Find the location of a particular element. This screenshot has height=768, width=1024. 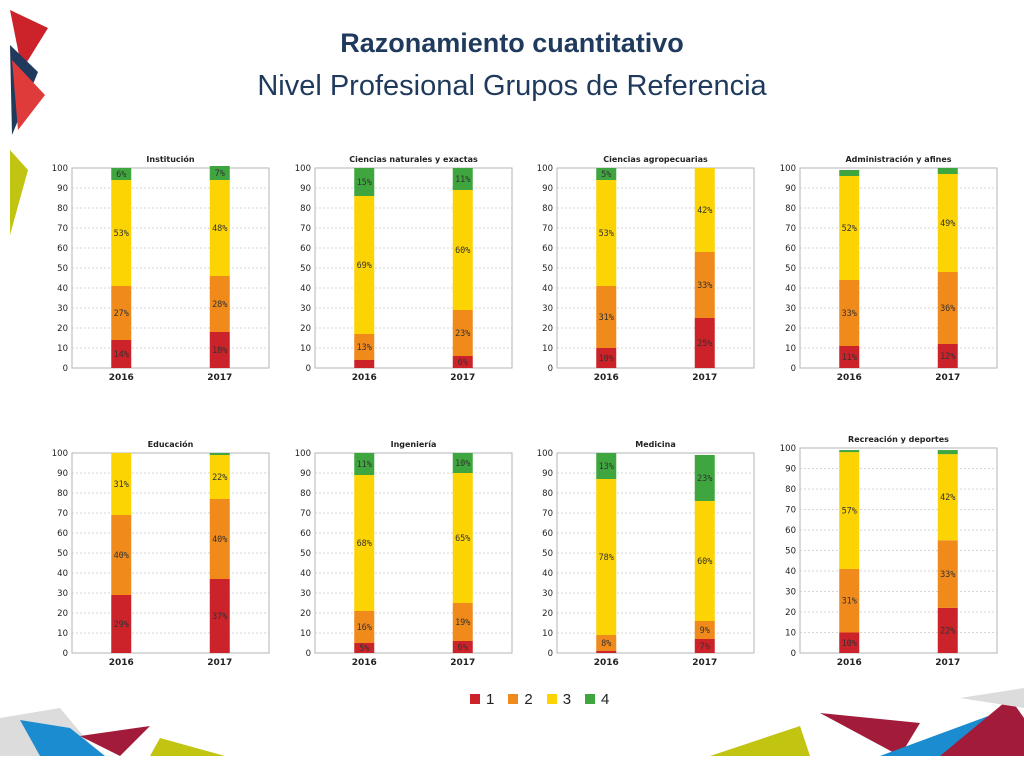

data-label: 23% is located at coordinates (462, 334).